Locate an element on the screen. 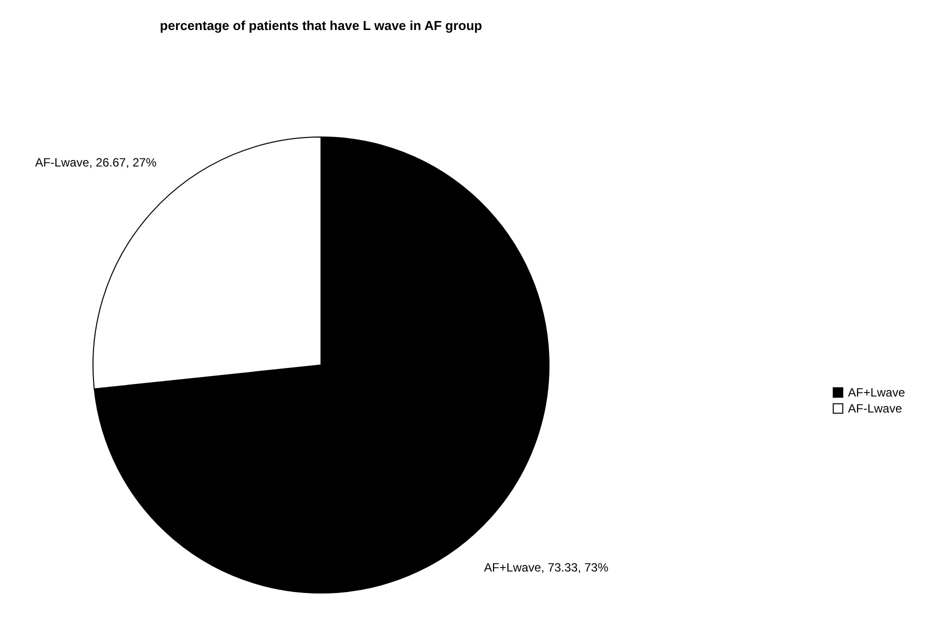  chart-title: percentage of patients that have L wave in AF group is located at coordinates (321, 25).